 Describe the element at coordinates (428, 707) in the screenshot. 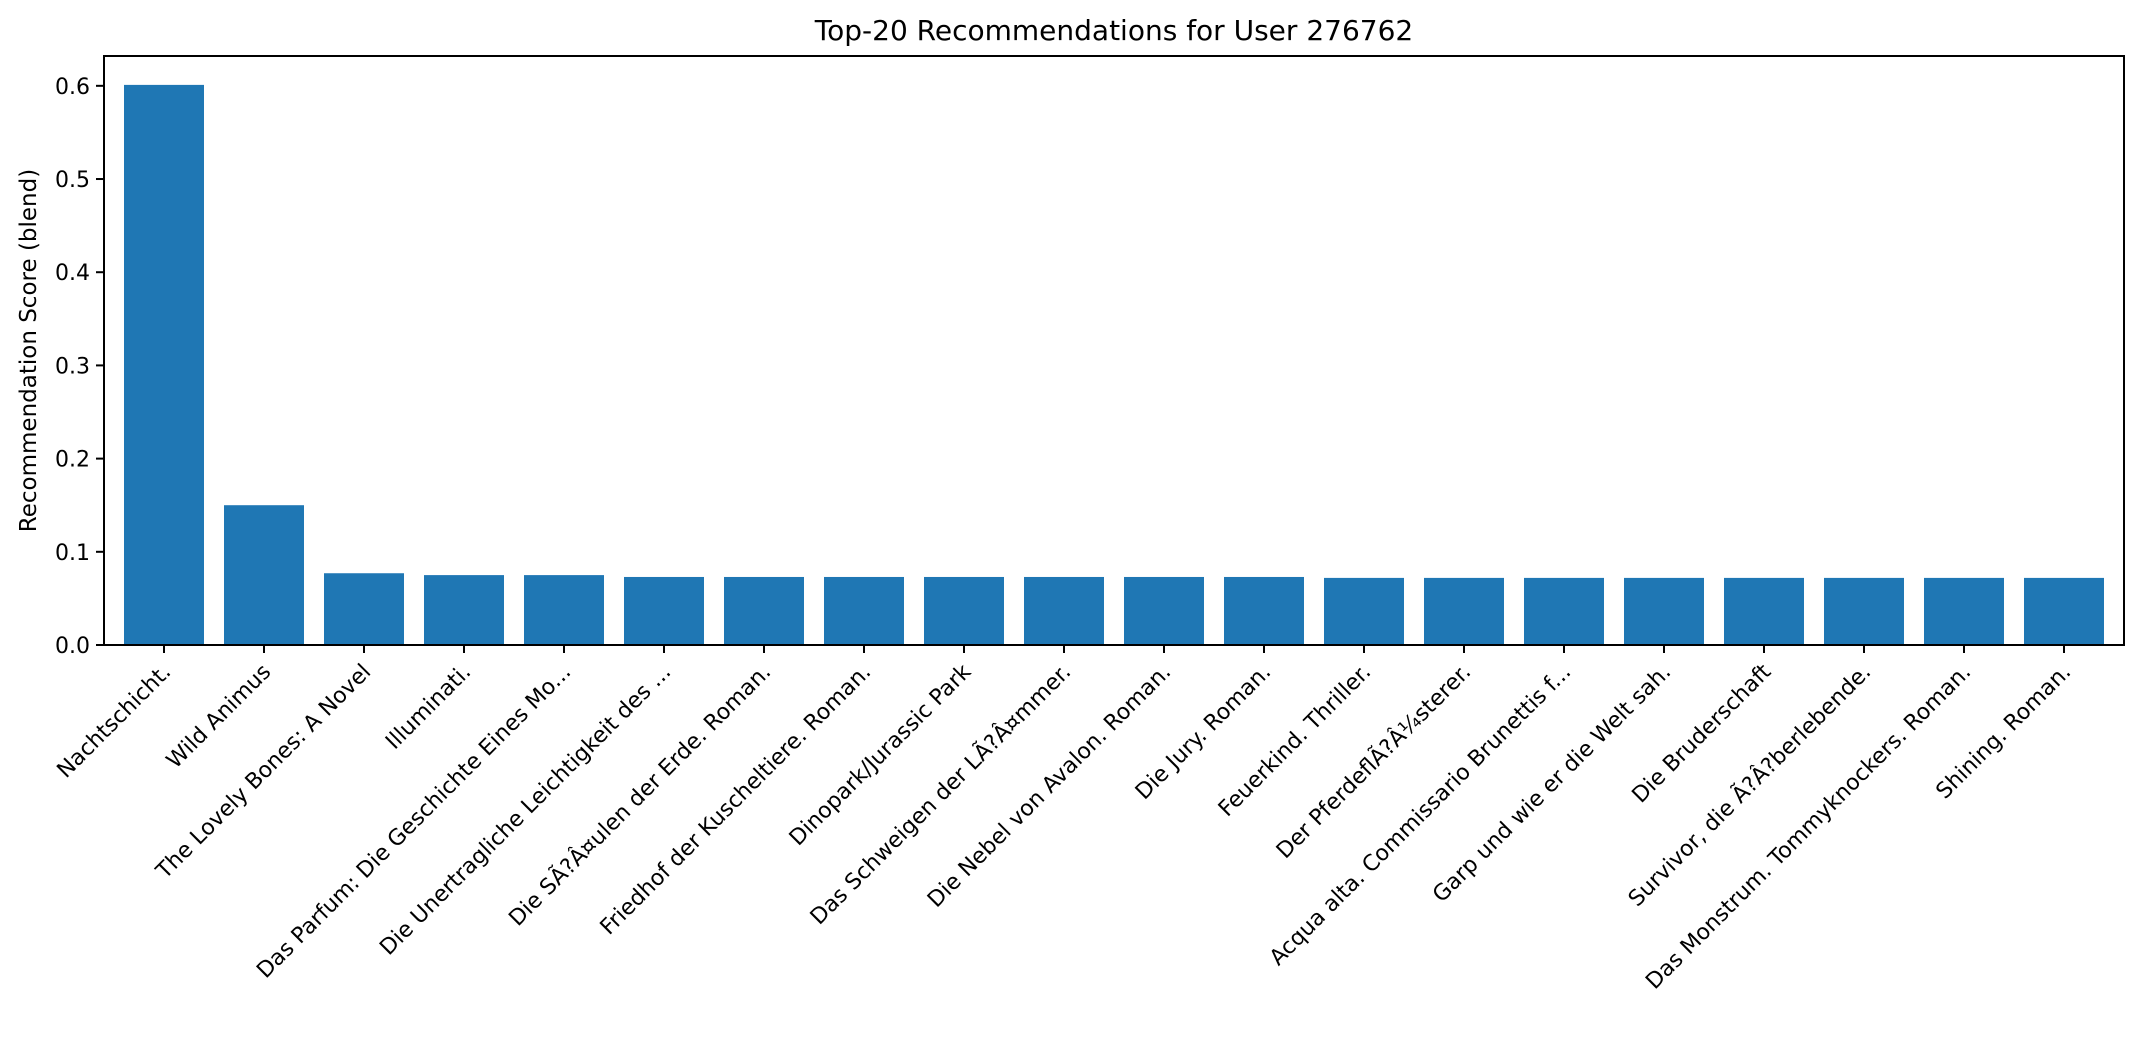

I see `x-tick-label: Illuminati.` at that location.